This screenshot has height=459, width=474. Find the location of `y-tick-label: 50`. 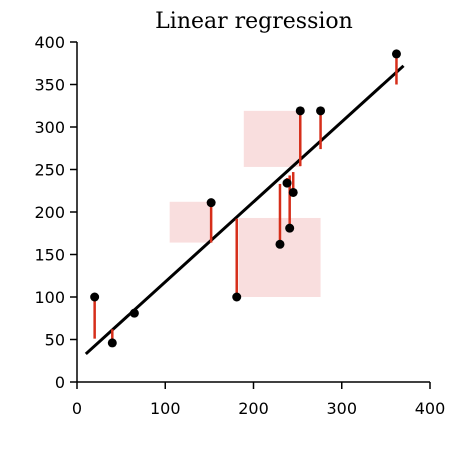

y-tick-label: 50 is located at coordinates (55, 340).